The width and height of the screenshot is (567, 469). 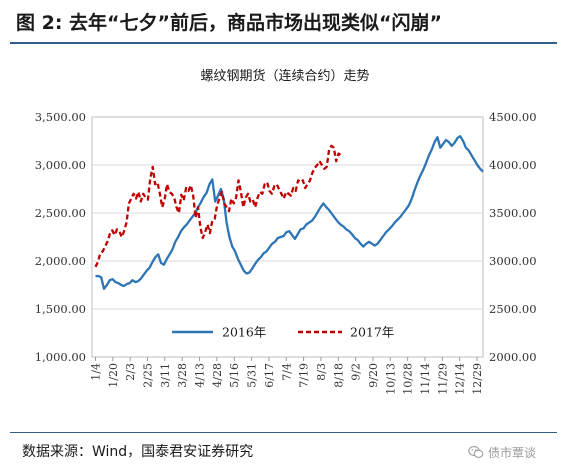 I want to click on x-tick-label: 12/29, so click(x=477, y=379).